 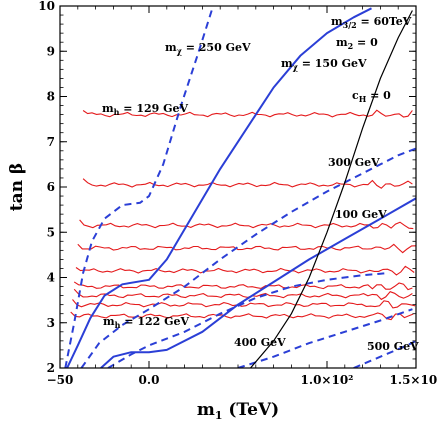 What do you see at coordinates (146, 322) in the screenshot?
I see `annotation-mh-122: mh = 122 GeV` at bounding box center [146, 322].